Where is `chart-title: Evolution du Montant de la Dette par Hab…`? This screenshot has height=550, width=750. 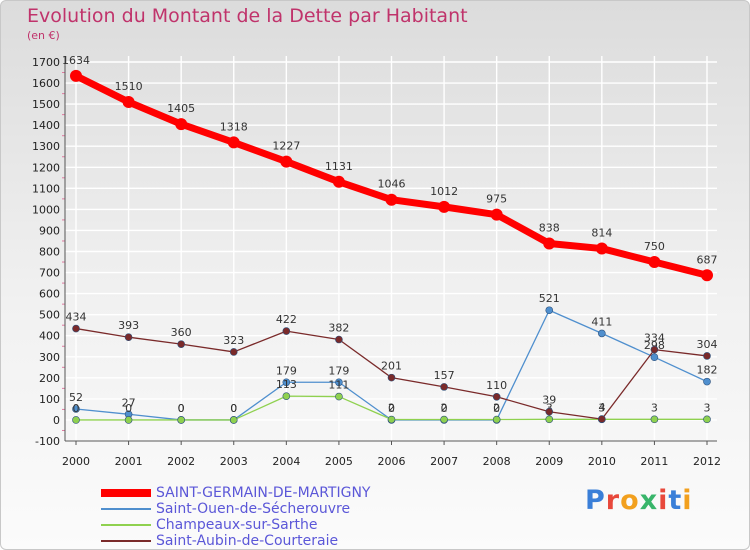 chart-title: Evolution du Montant de la Dette par Hab… is located at coordinates (247, 16).